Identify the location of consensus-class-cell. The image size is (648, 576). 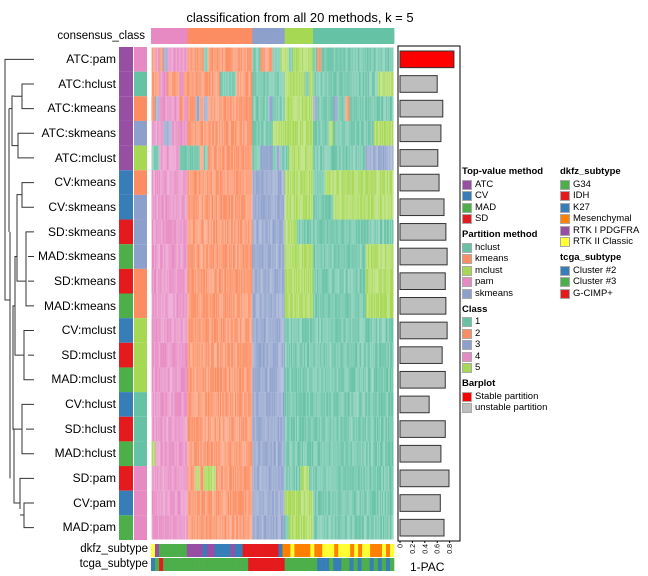
(291, 36).